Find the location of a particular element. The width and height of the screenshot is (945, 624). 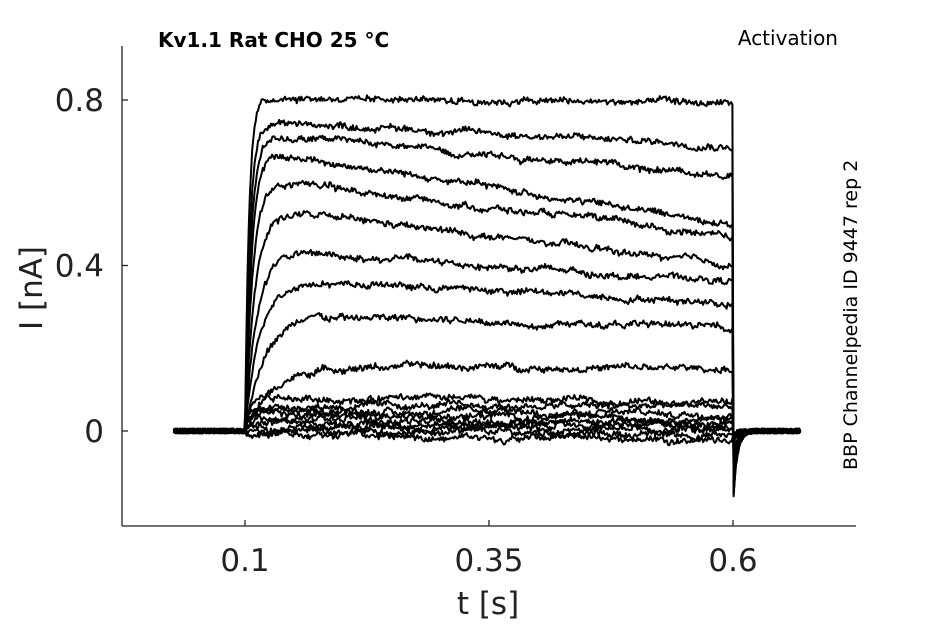

y-tick-label: 0 is located at coordinates (94, 432).